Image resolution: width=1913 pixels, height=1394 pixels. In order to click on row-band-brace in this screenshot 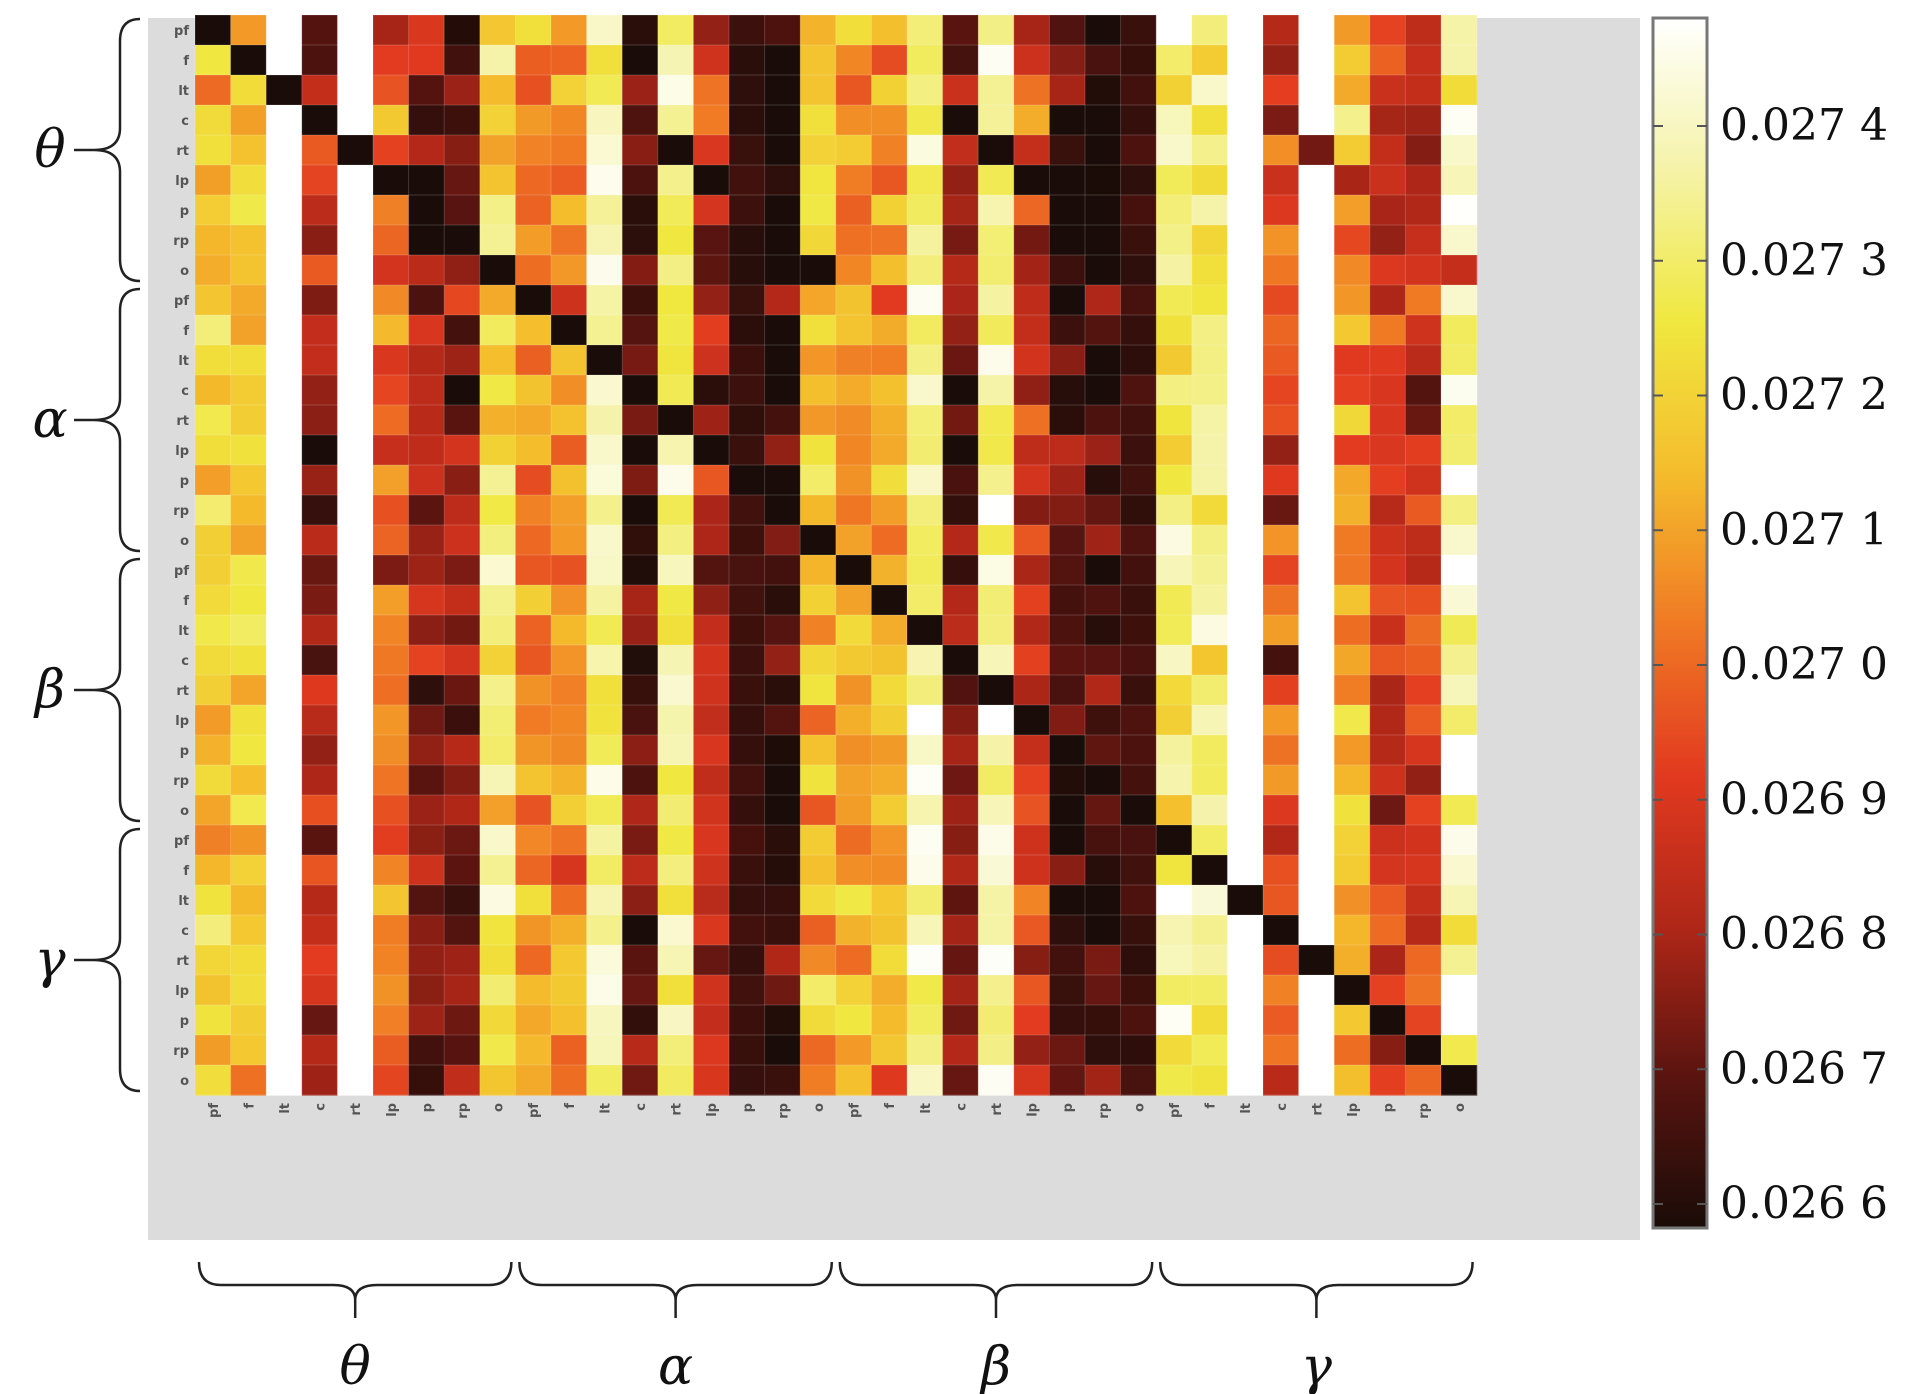, I will do `click(117, 960)`.